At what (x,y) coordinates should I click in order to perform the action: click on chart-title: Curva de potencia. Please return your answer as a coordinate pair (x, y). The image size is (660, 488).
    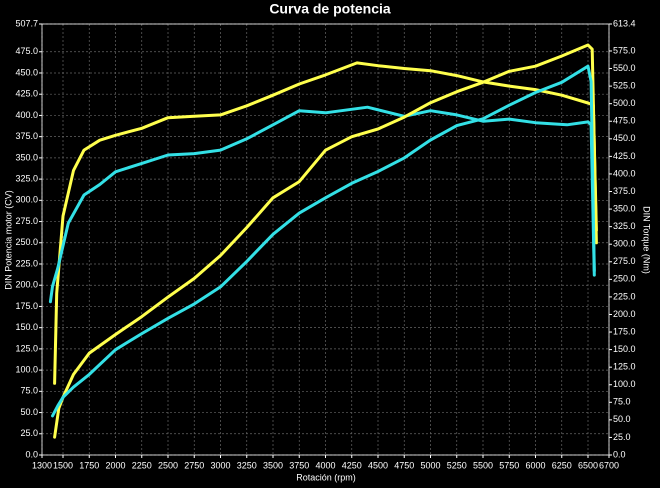
    Looking at the image, I should click on (330, 9).